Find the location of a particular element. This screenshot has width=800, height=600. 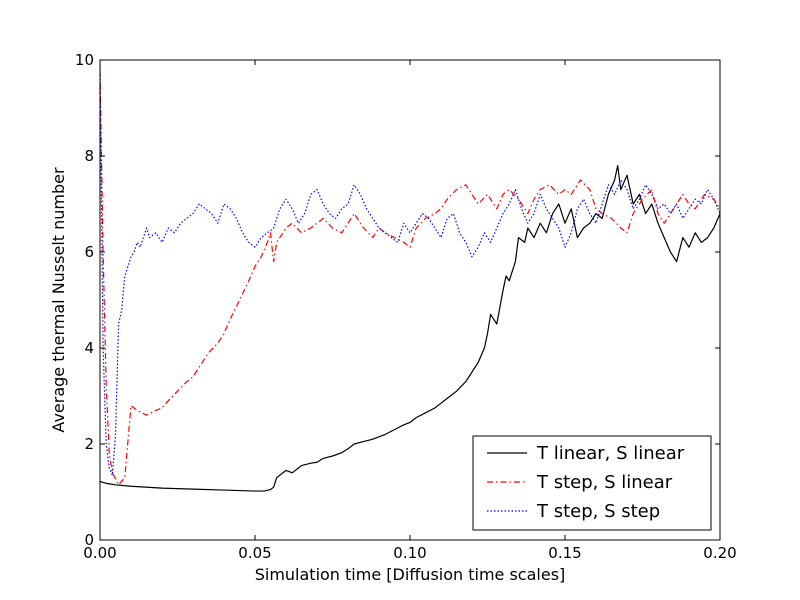

x-tick-label: 0.10 is located at coordinates (409, 553).